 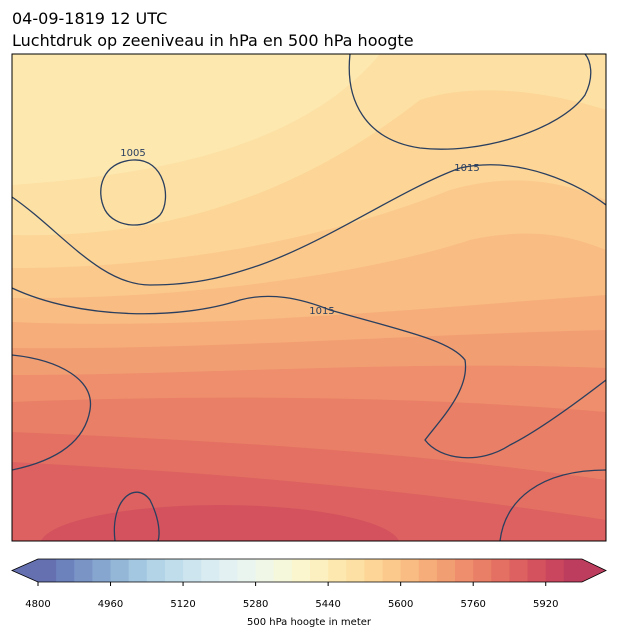 What do you see at coordinates (594, 570) in the screenshot?
I see `colorbar-extend-high` at bounding box center [594, 570].